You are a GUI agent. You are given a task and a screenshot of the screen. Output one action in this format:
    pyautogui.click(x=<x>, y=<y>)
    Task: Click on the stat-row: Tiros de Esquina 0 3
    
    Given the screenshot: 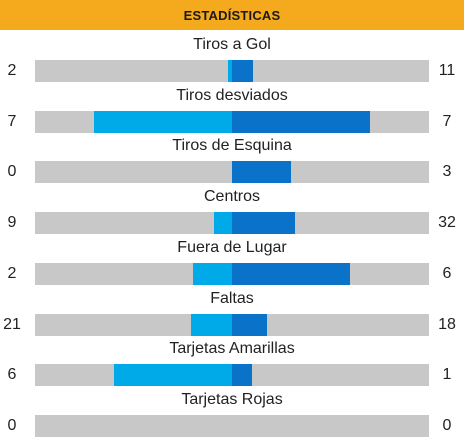 What is the action you would take?
    pyautogui.click(x=232, y=162)
    